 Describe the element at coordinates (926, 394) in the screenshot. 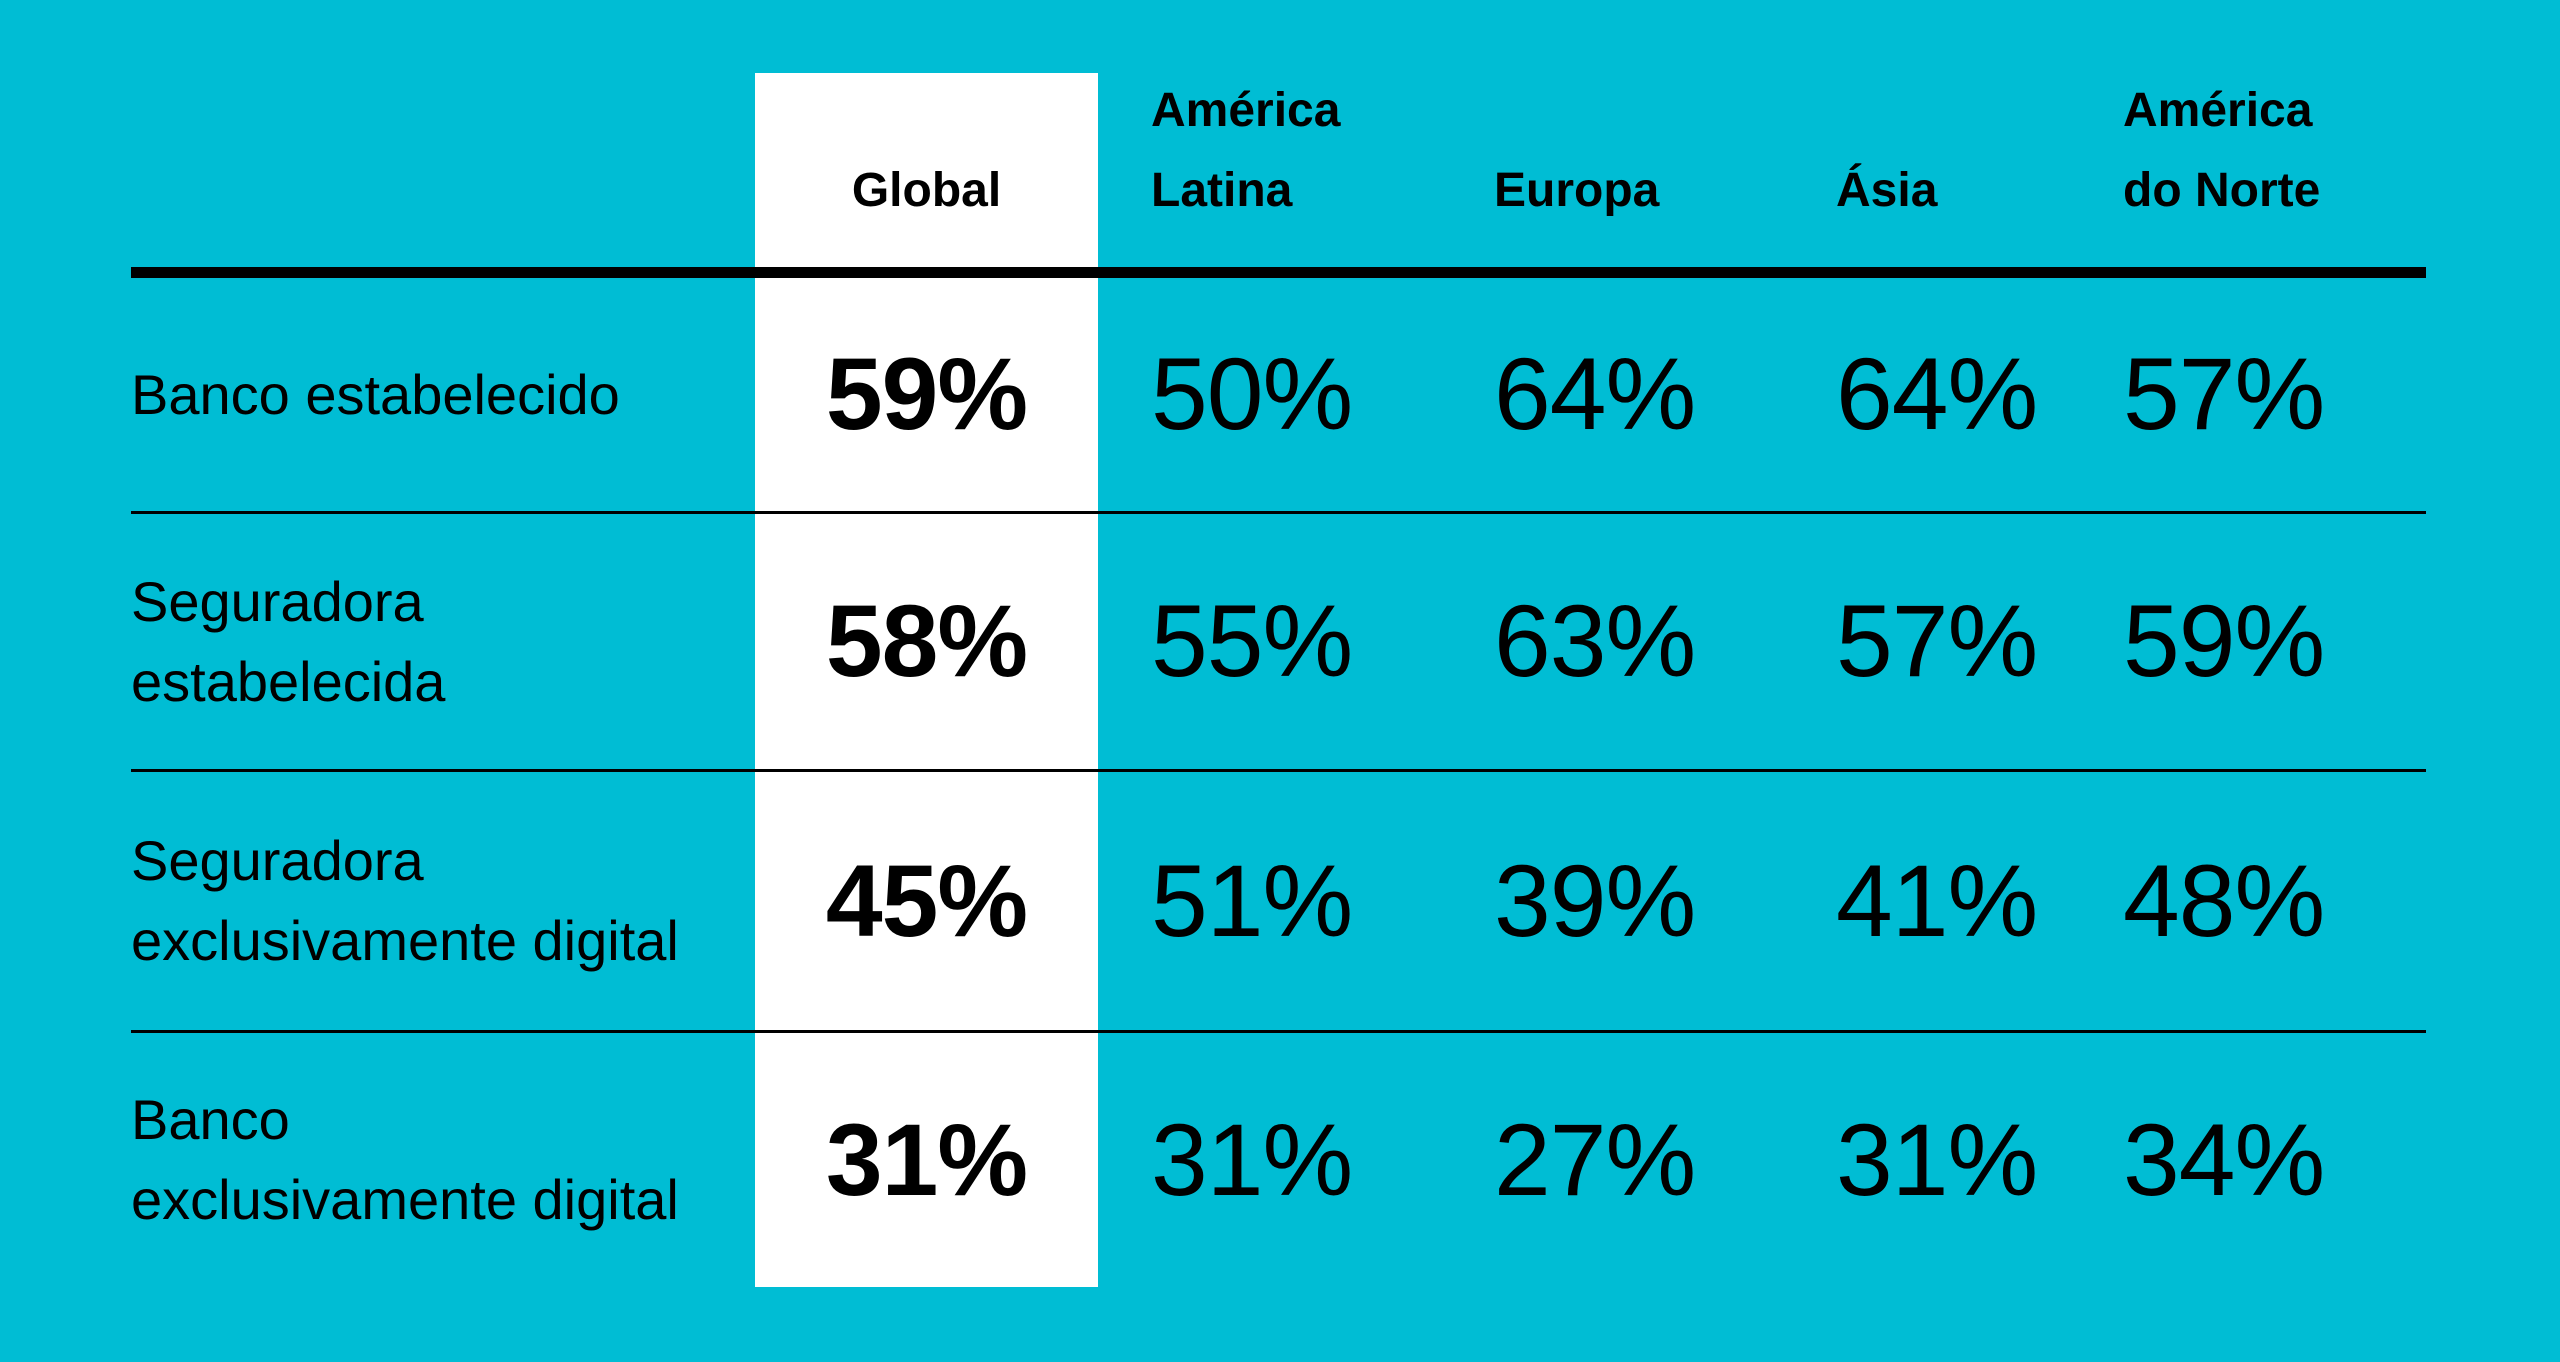

I see `value-global: 59%` at that location.